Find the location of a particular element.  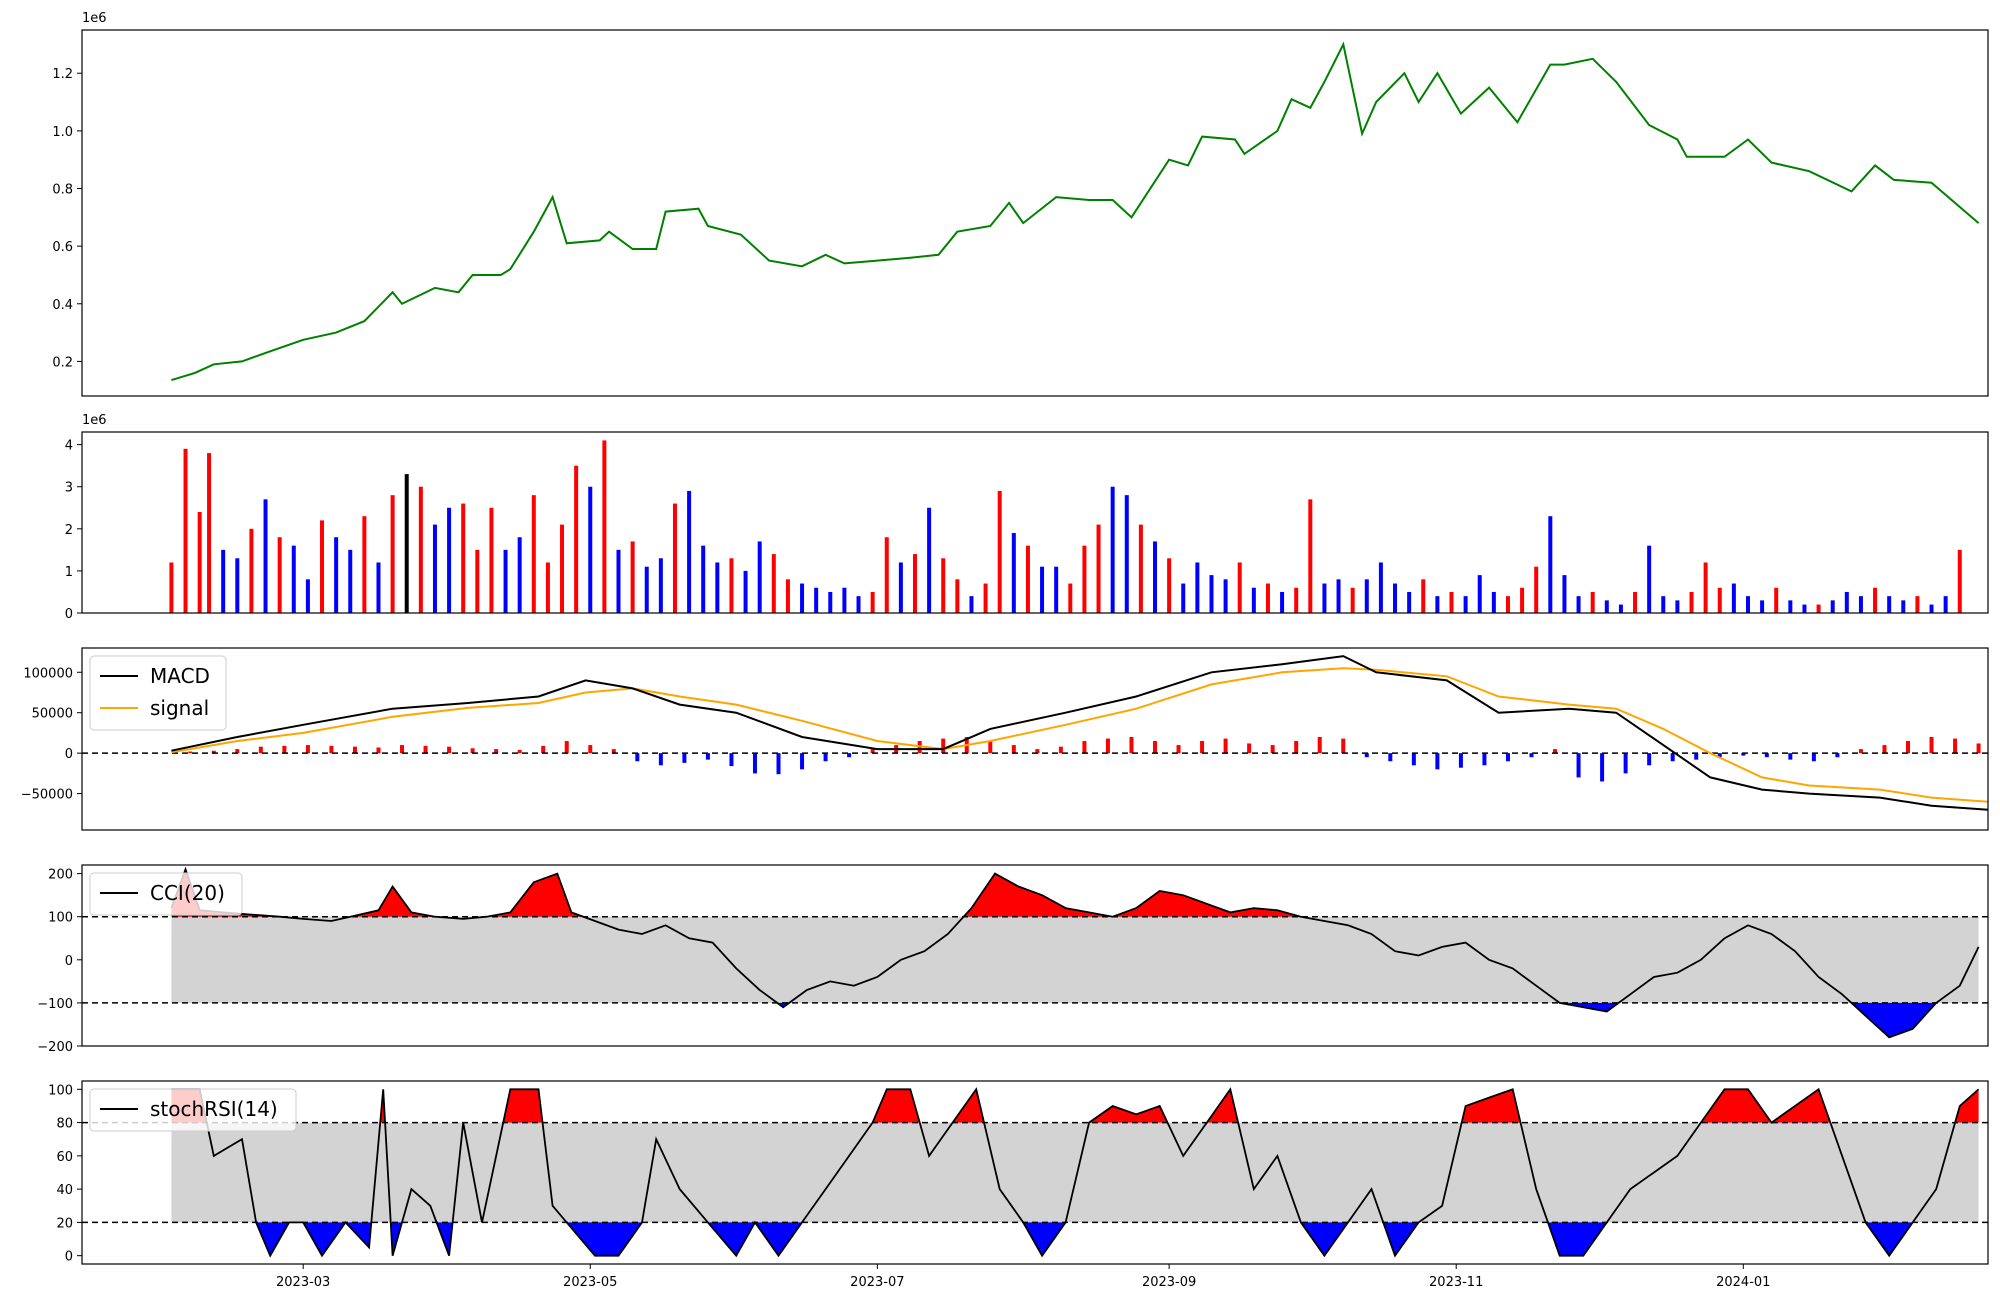

signal-line is located at coordinates (1080, 735).